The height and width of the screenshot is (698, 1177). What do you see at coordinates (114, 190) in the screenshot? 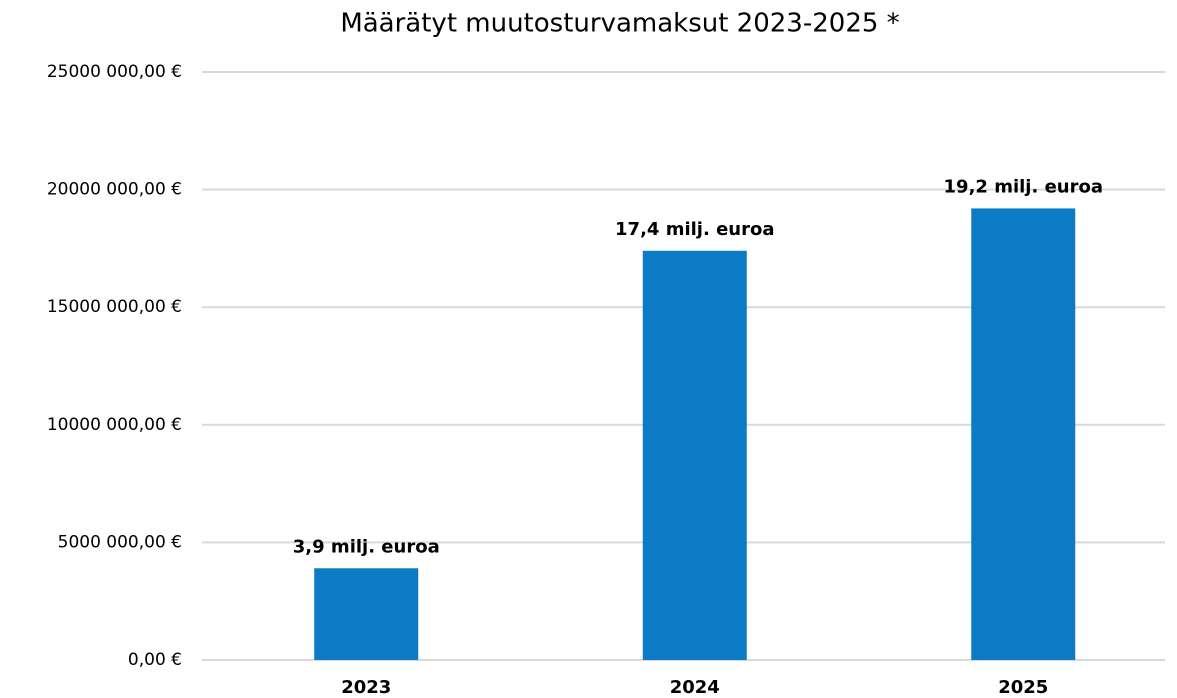
I see `y-tick-label: 20000 000,00 €` at bounding box center [114, 190].